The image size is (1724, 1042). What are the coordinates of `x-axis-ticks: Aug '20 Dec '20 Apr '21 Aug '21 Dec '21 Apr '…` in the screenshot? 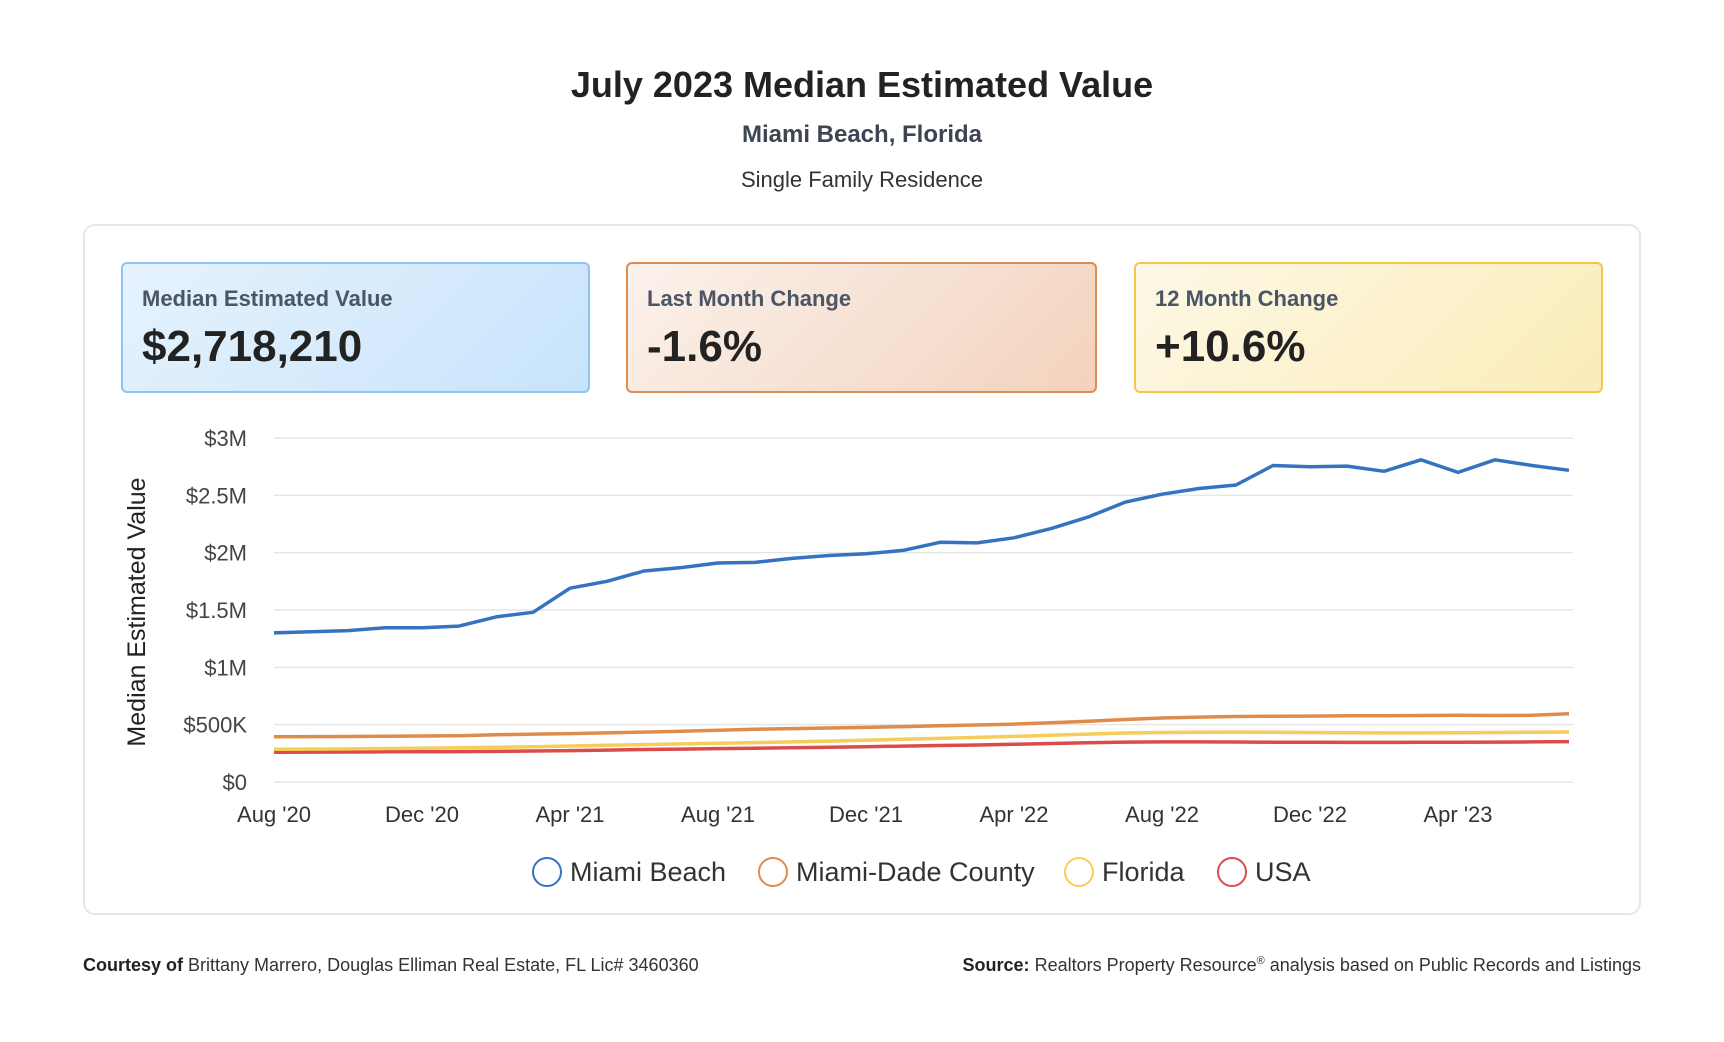 It's located at (864, 814).